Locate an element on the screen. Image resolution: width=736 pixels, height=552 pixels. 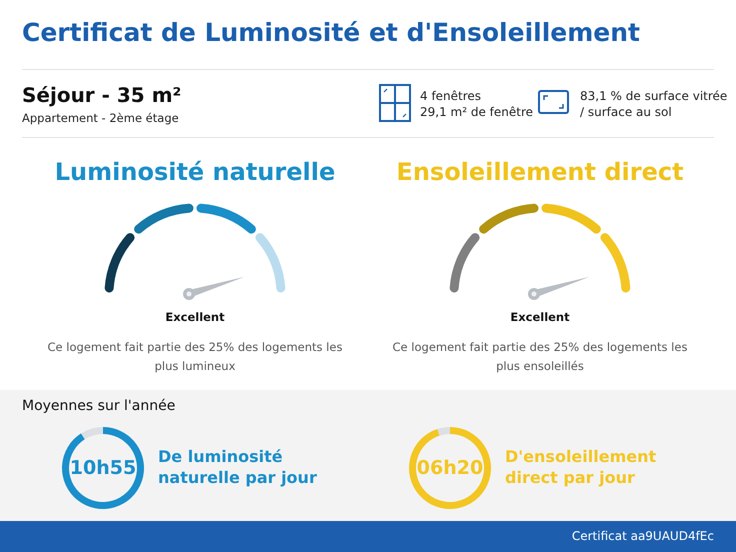
text: Certificat de Luminosité et d'Ensoleillement is located at coordinates (331, 32).